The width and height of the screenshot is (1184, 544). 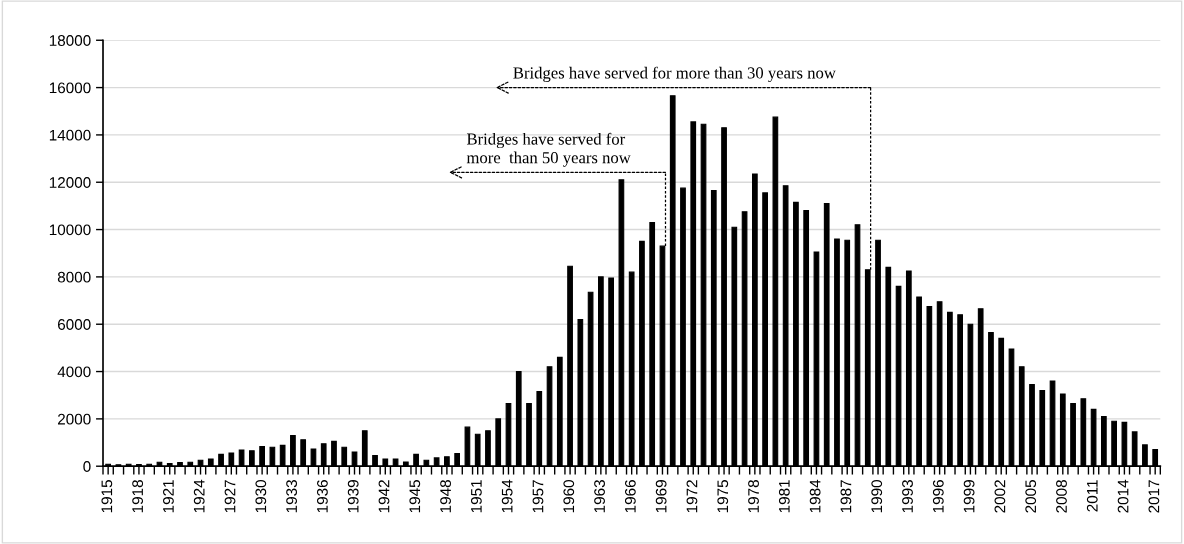 I want to click on x-tick-label: 2017, so click(x=1154, y=496).